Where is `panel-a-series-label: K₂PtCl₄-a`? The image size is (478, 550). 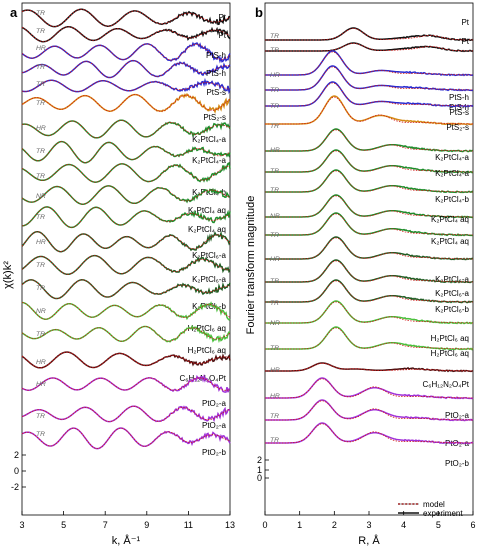 panel-a-series-label: K₂PtCl₄-a is located at coordinates (209, 139).